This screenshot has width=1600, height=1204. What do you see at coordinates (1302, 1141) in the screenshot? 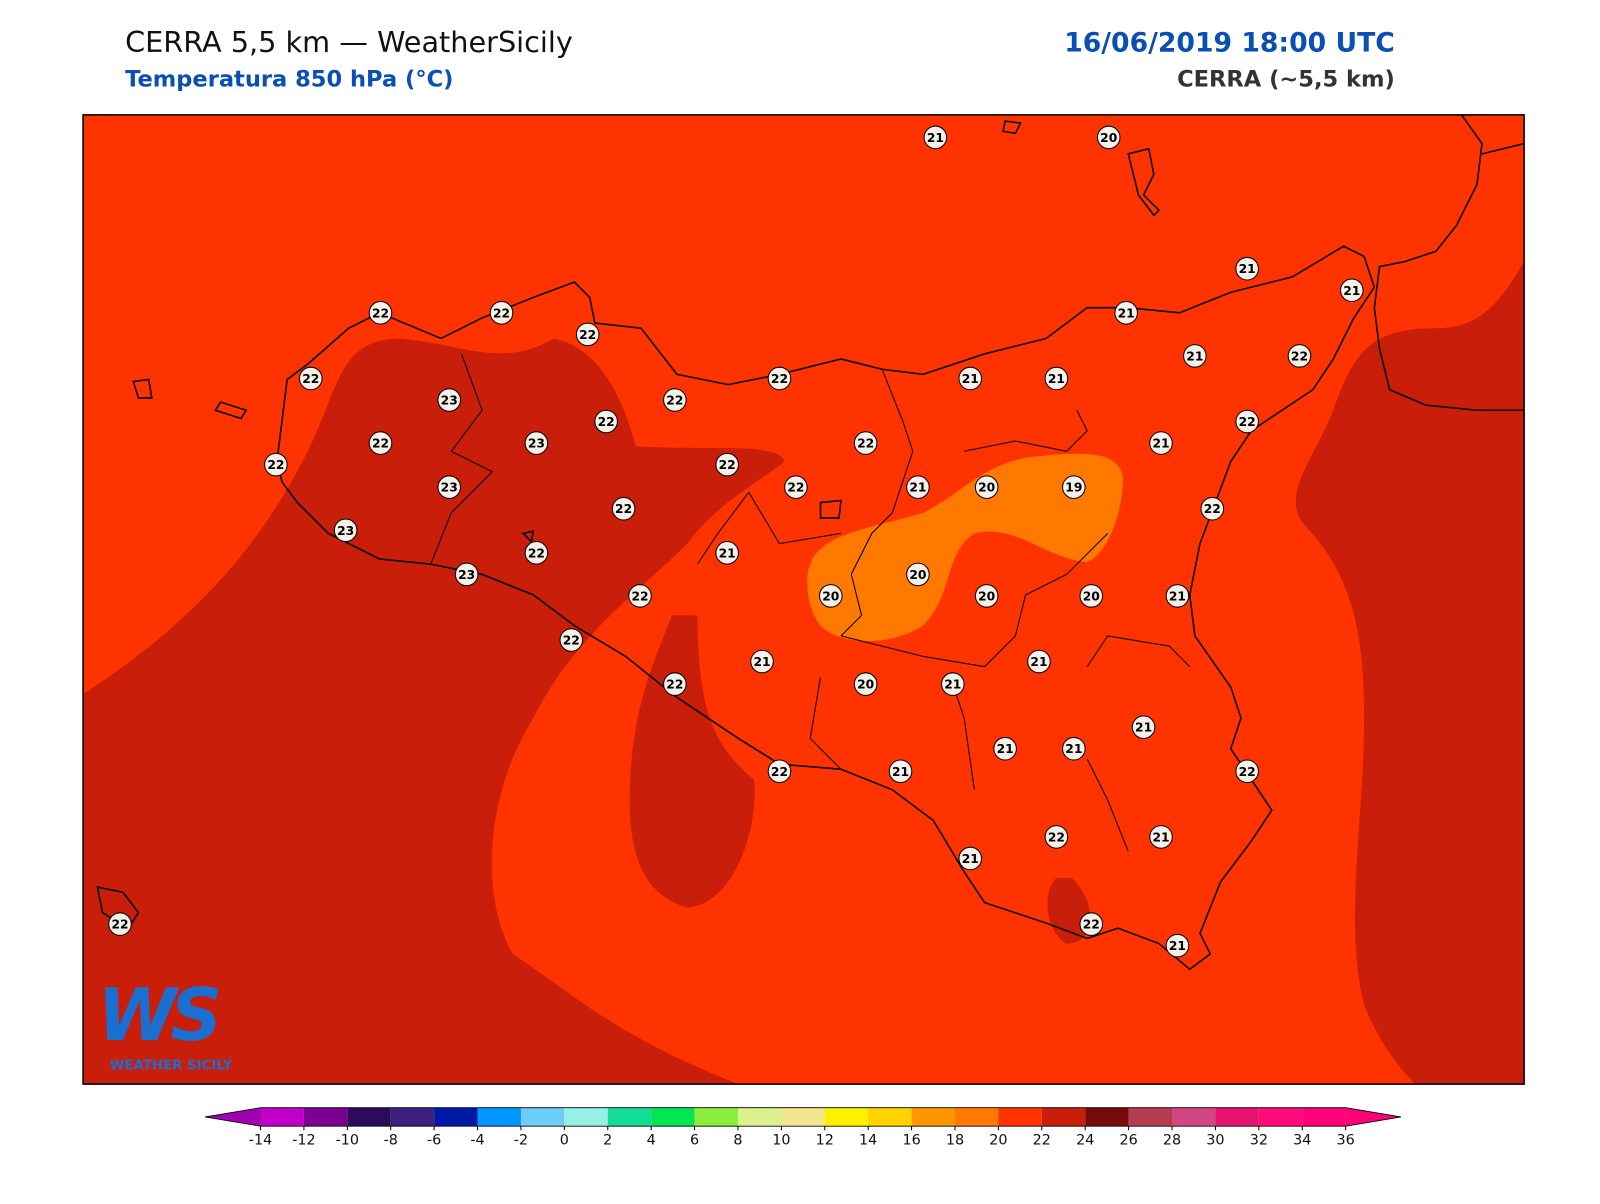
I see `colorbar-tick-label: 34` at bounding box center [1302, 1141].